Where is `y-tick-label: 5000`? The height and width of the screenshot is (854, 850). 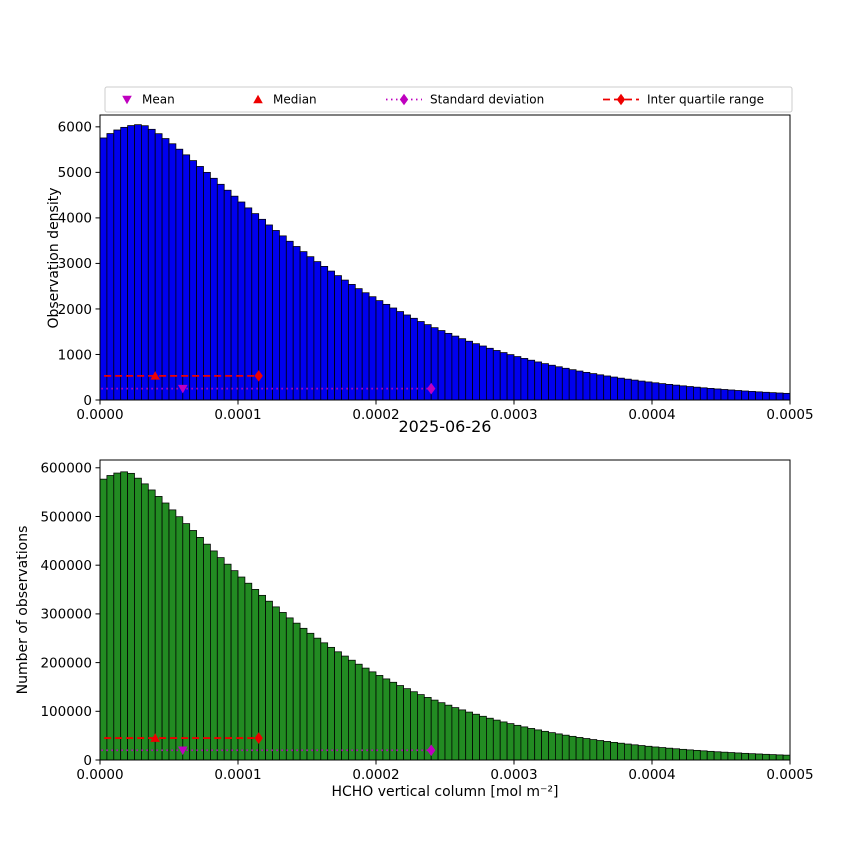 y-tick-label: 5000 is located at coordinates (75, 173).